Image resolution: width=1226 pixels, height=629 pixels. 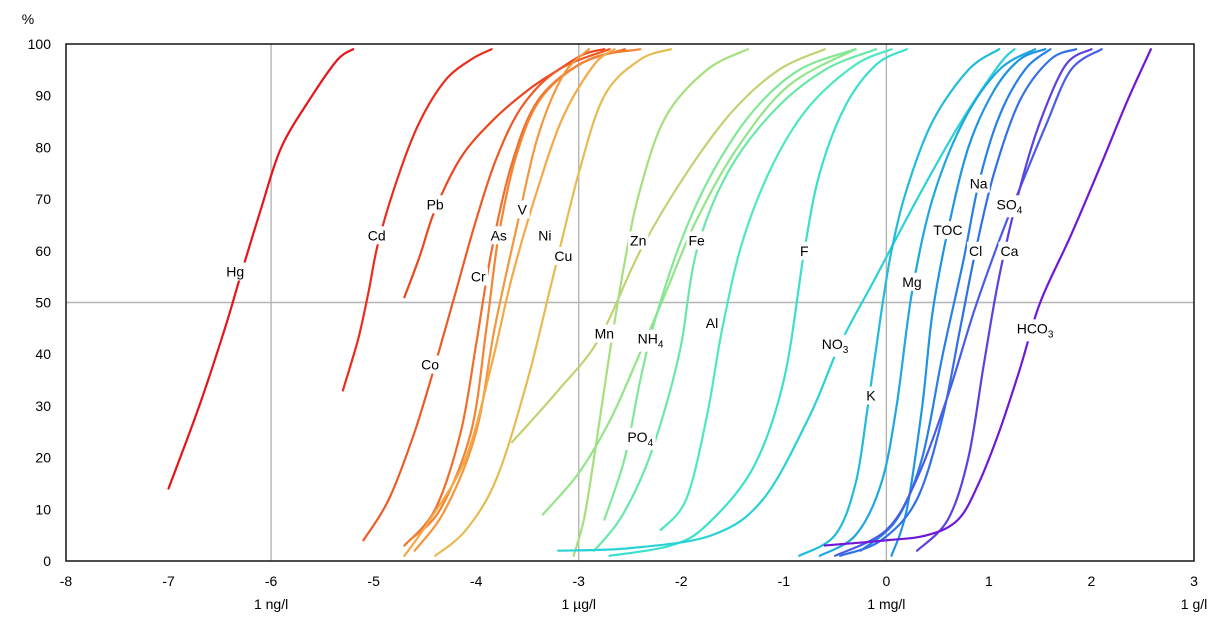 I want to click on series-label-text: SO4, so click(x=1010, y=206).